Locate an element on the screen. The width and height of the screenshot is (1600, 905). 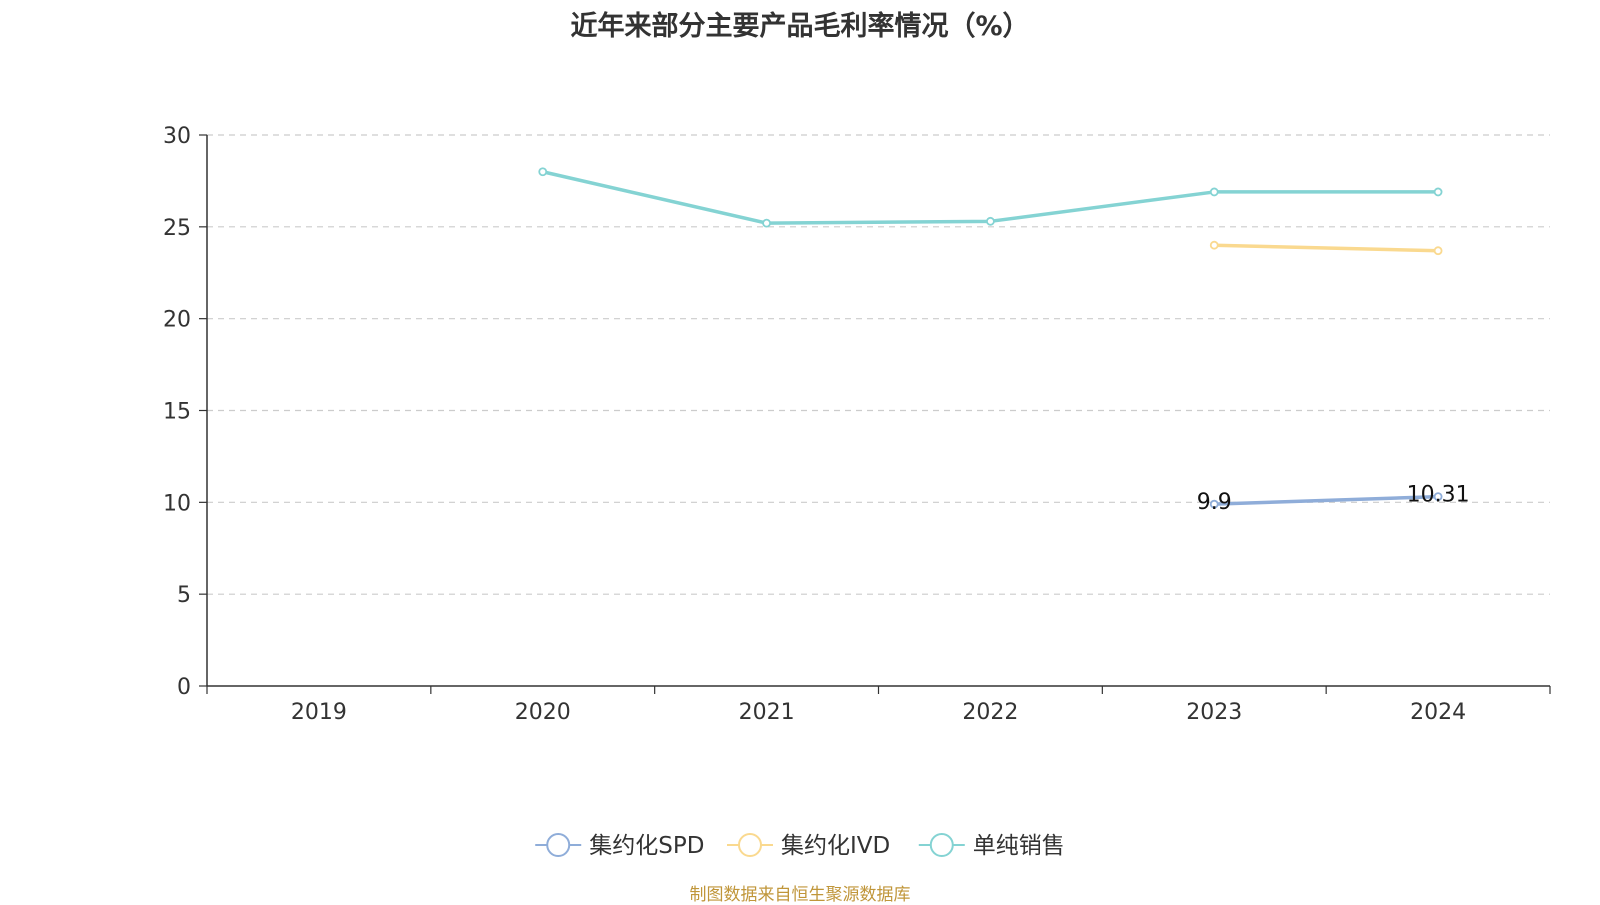
x-tick-label: 2022 is located at coordinates (990, 712).